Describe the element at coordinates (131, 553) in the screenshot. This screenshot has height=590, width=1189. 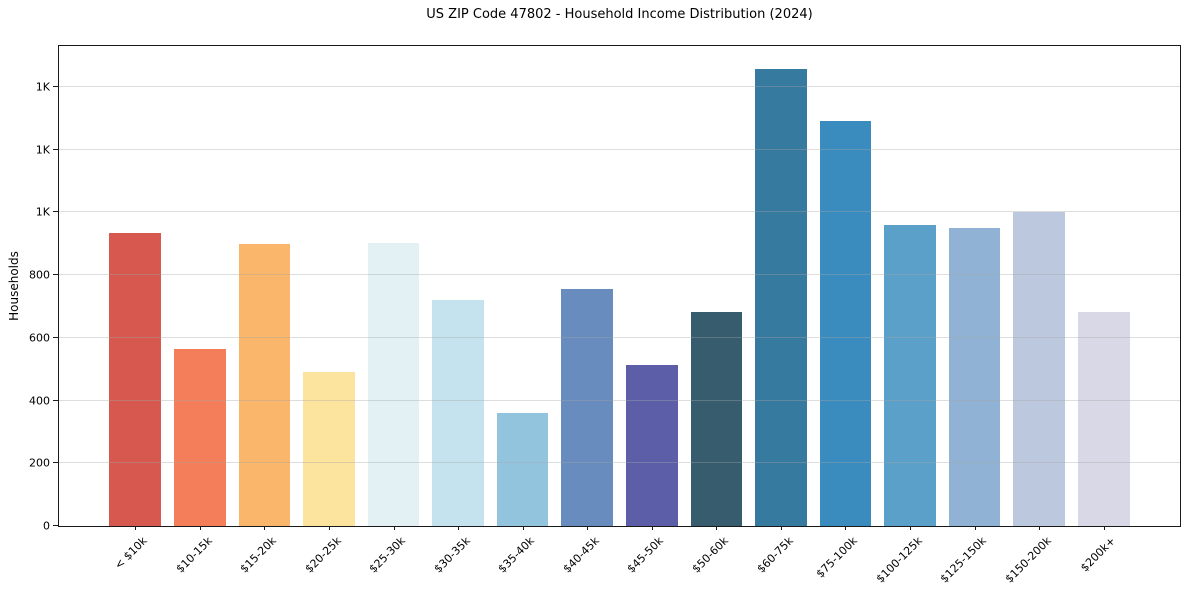
I see `x-tick-label: < $10k` at that location.